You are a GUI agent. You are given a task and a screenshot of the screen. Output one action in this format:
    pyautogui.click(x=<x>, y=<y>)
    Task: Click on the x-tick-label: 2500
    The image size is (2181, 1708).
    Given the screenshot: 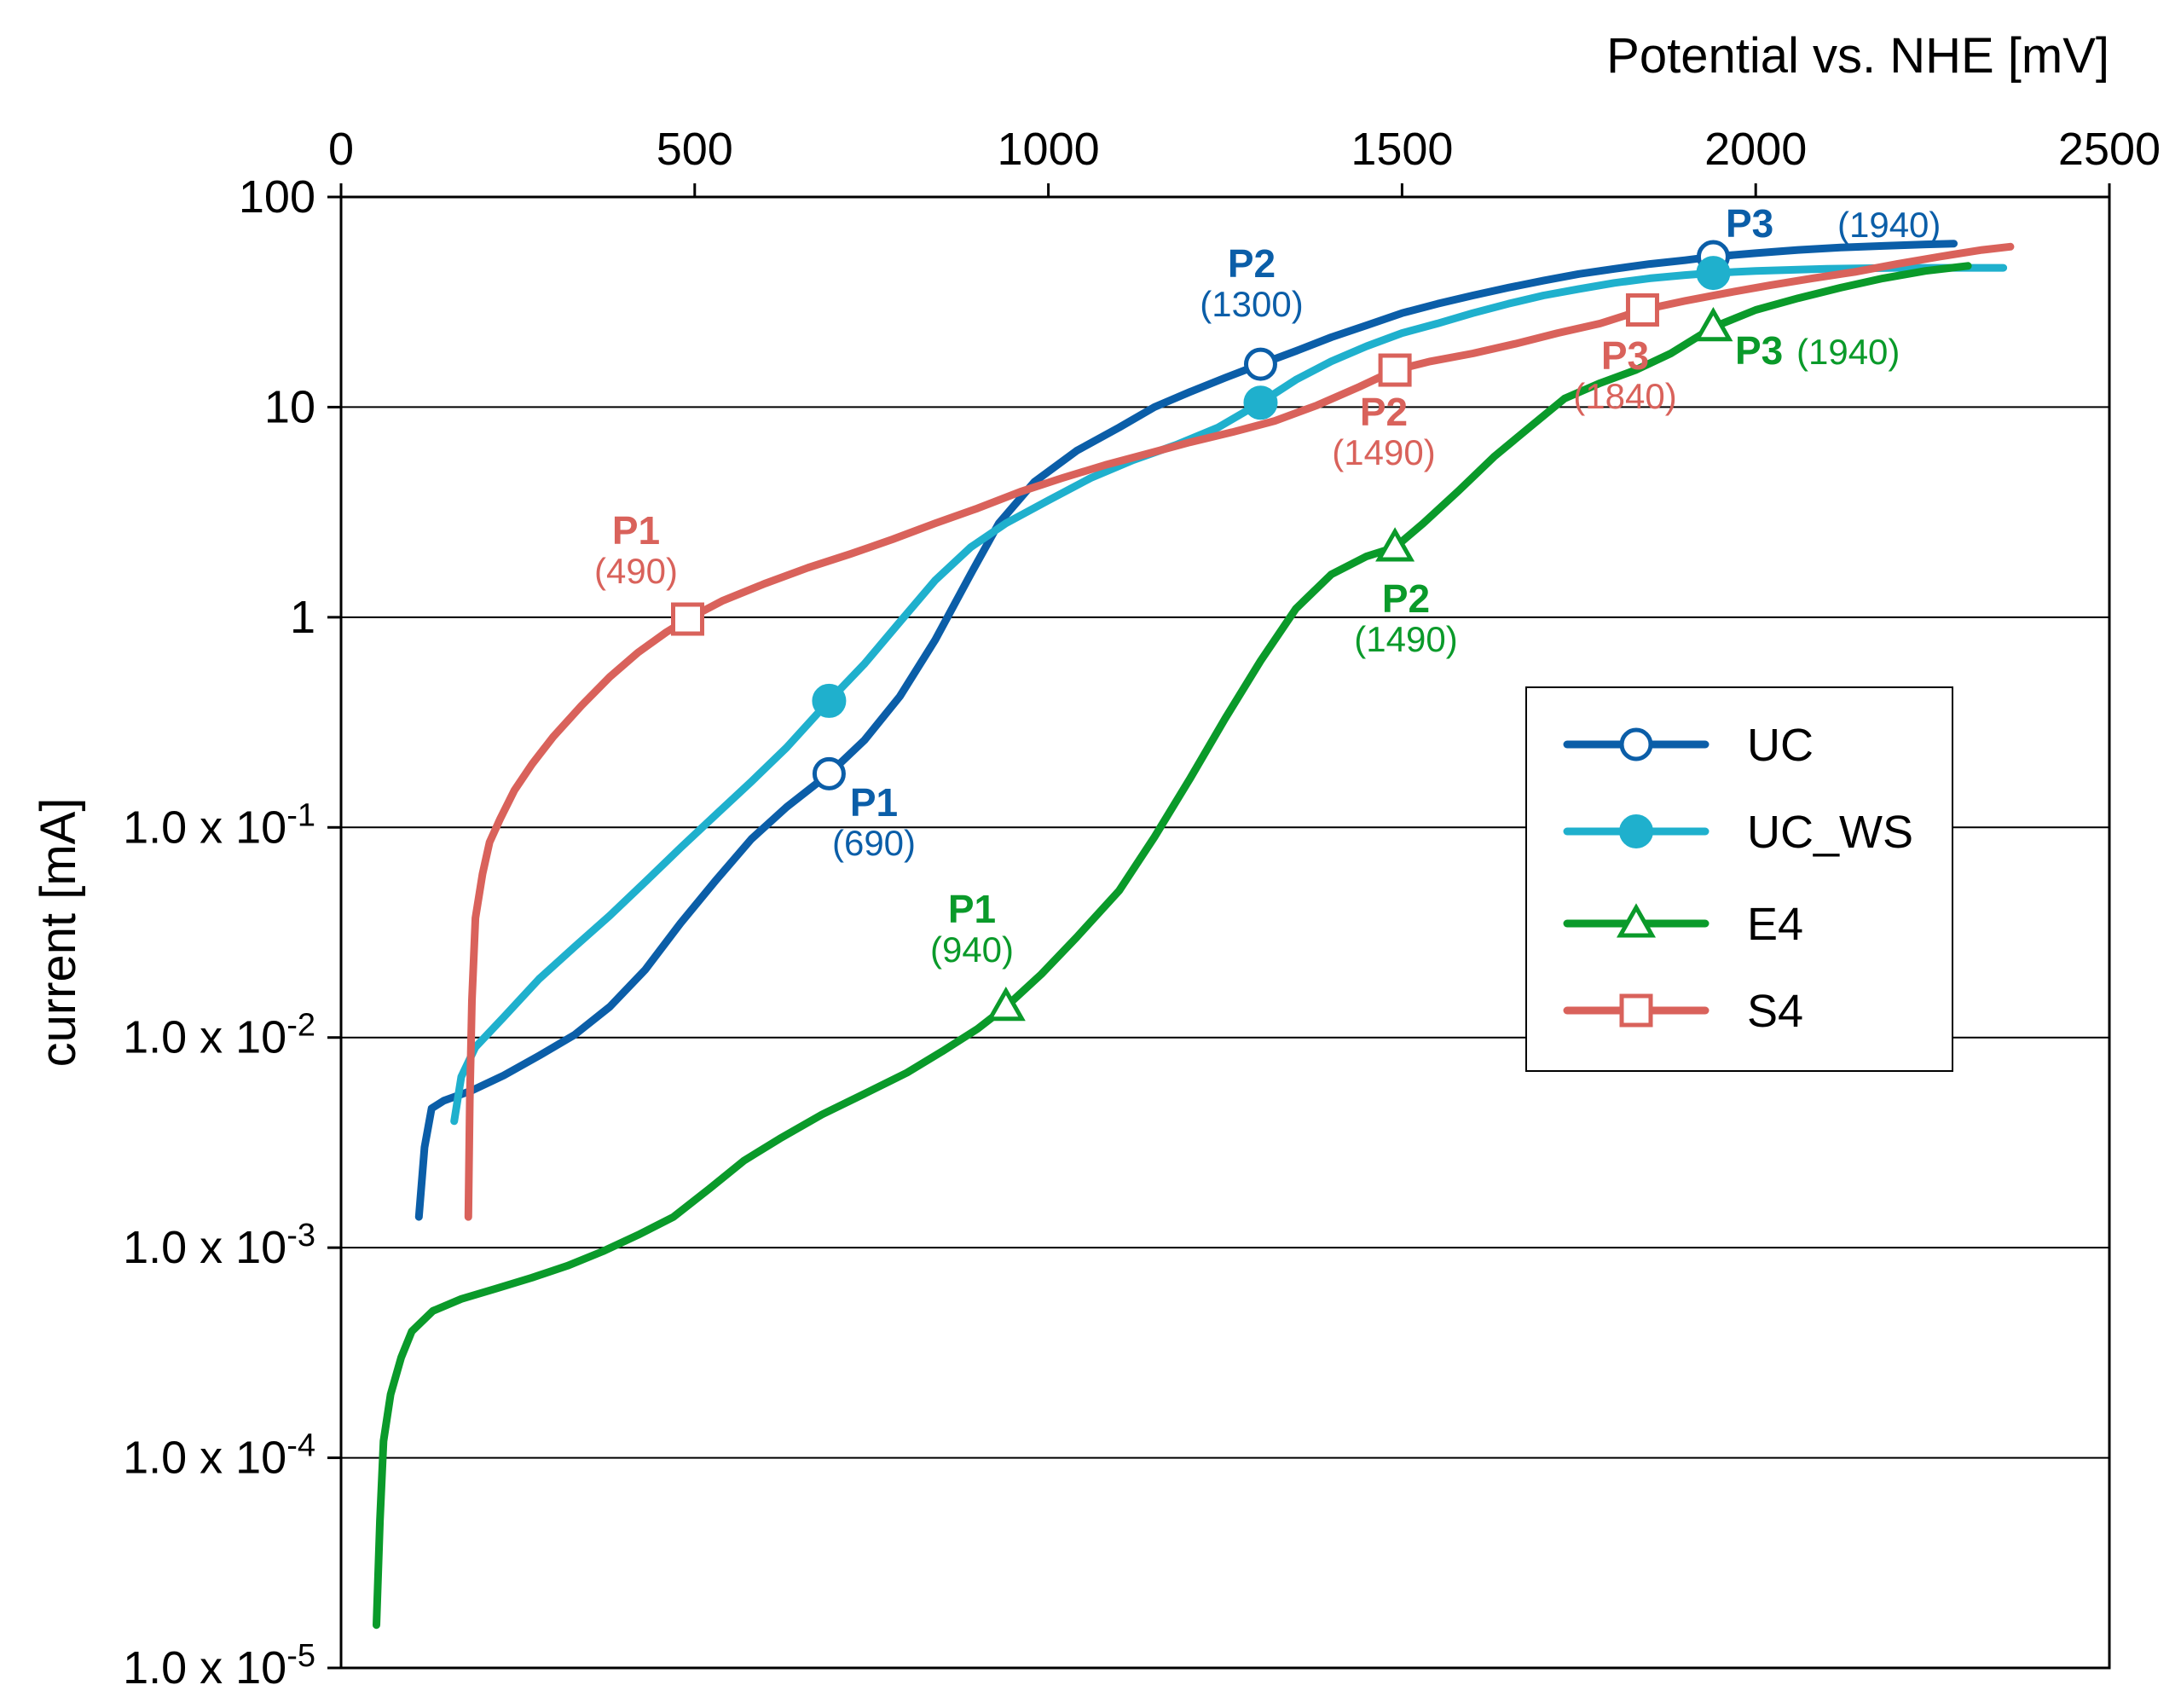 What is the action you would take?
    pyautogui.click(x=2109, y=149)
    